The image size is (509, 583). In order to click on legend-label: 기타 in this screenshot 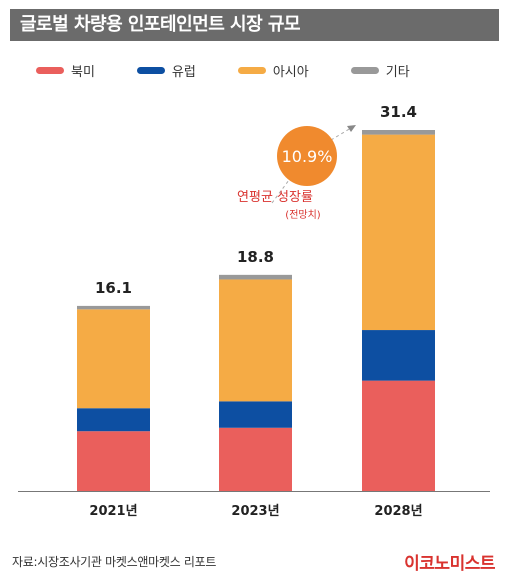, I will do `click(397, 72)`.